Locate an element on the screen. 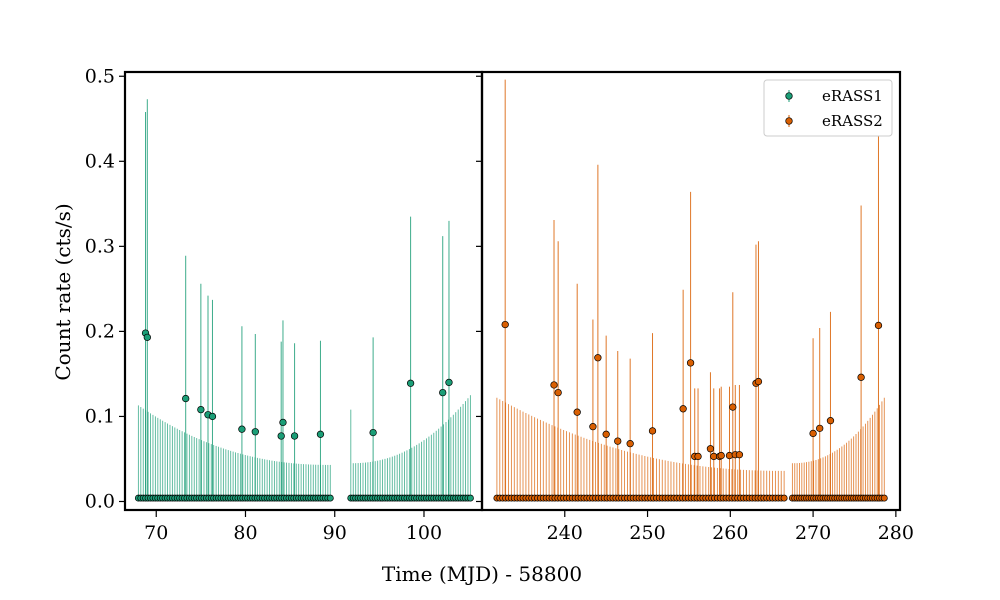  legend-label: eRASS1 is located at coordinates (852, 96).